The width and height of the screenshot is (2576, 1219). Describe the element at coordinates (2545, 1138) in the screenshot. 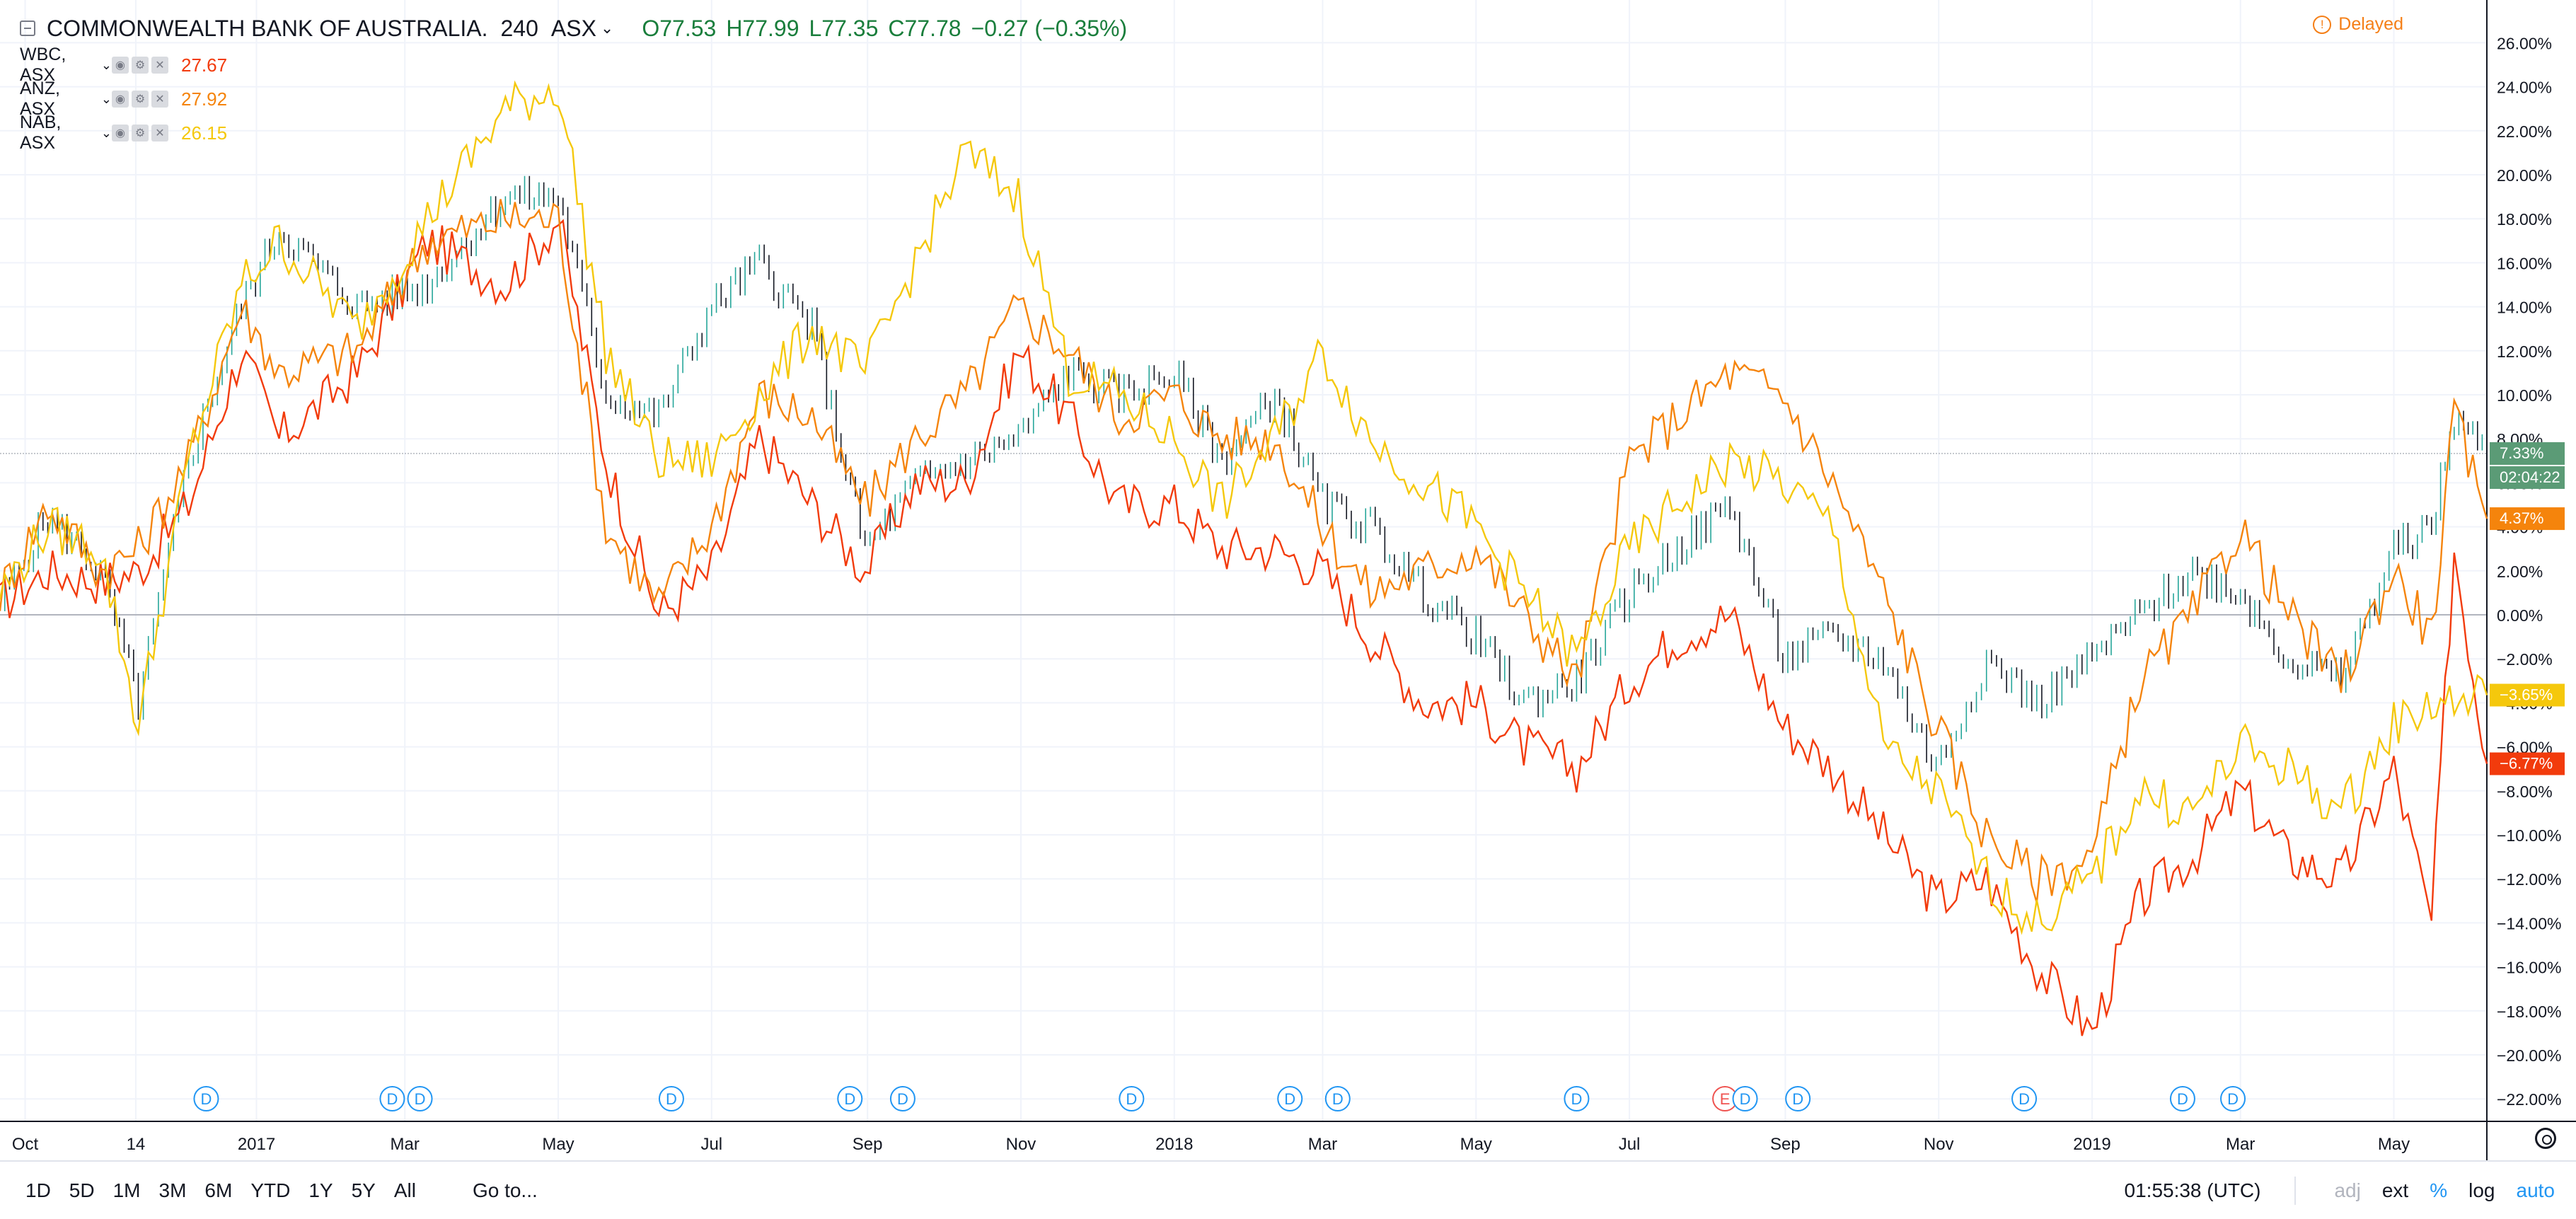

I see `settings-gear-icon` at that location.